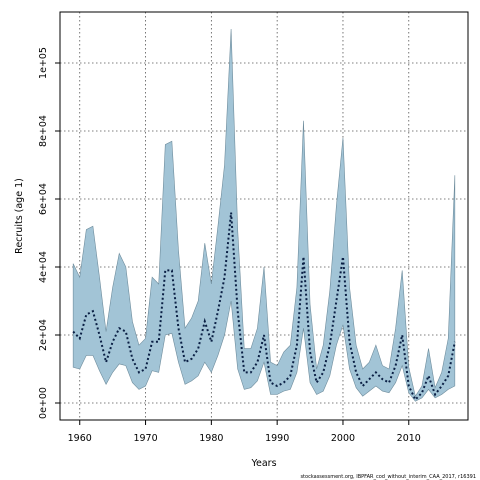  Describe the element at coordinates (43, 199) in the screenshot. I see `y-tick-label: 6e+04` at that location.